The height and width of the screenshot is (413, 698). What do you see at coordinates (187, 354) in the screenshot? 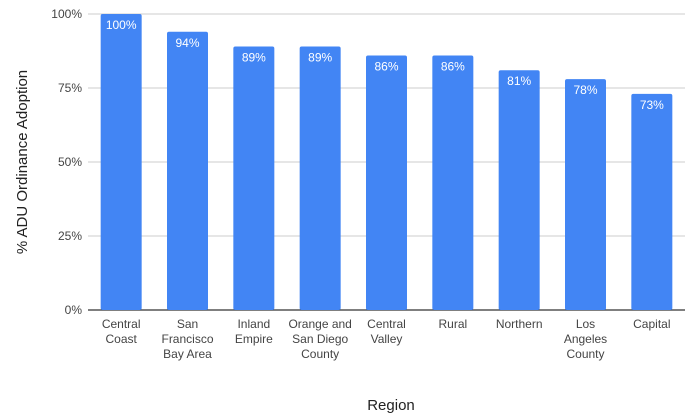
I see `x-category-label-line: Bay Area` at bounding box center [187, 354].